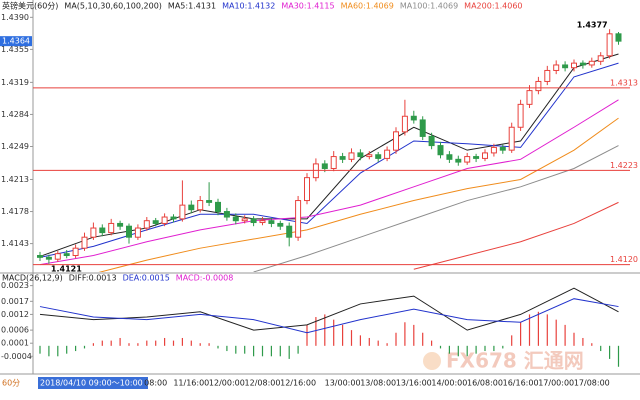 This screenshot has height=400, width=640. What do you see at coordinates (96, 383) in the screenshot?
I see `cursor-time: 2018/04/10 09:00～10:00 二` at bounding box center [96, 383].